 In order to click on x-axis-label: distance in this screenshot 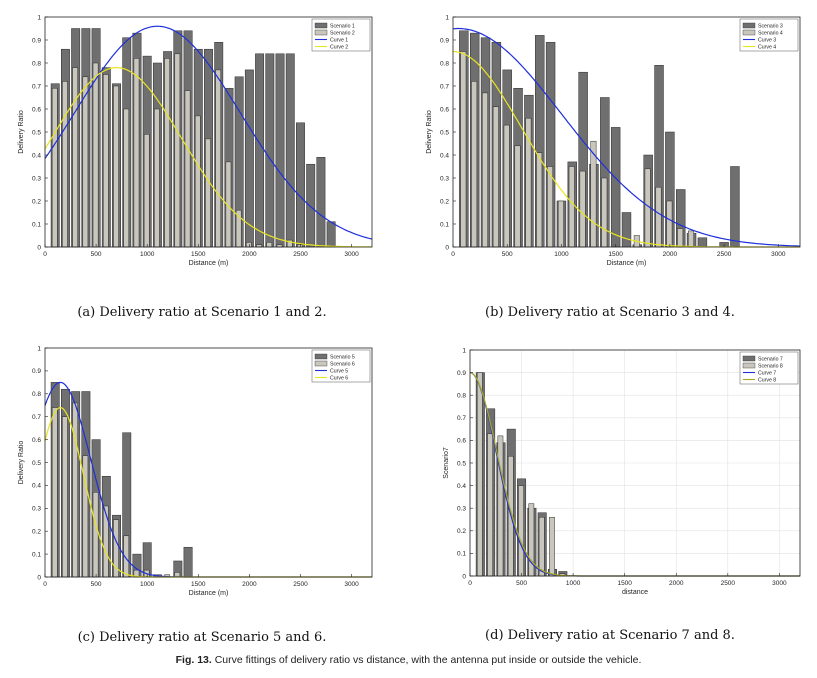, I will do `click(635, 592)`.